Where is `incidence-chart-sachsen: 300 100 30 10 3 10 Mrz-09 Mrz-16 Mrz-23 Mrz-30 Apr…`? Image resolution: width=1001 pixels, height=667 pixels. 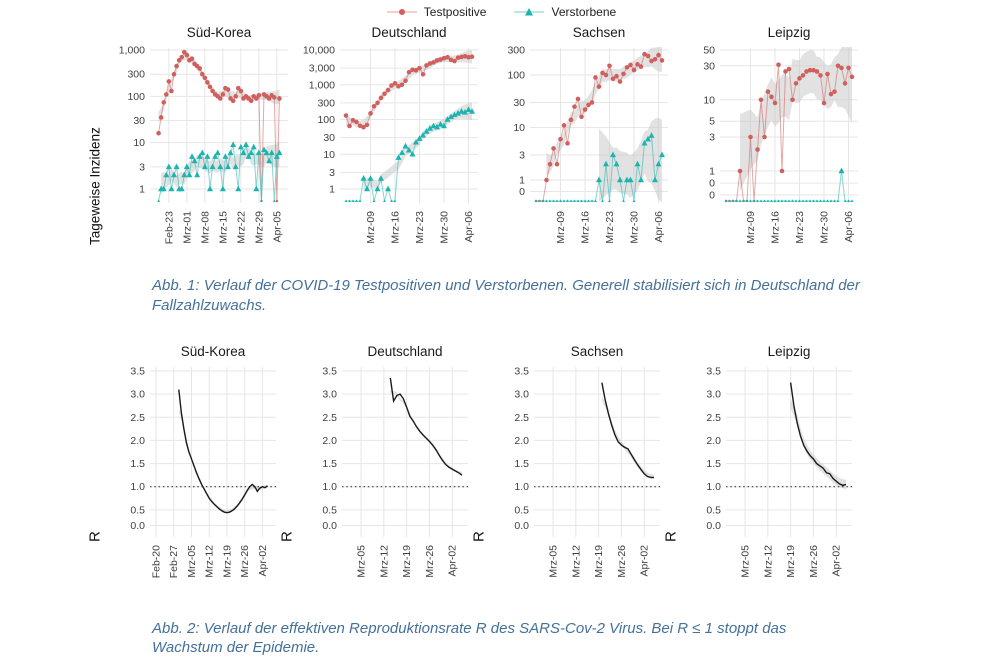
incidence-chart-sachsen: 300 100 30 10 3 10 Mrz-09 Mrz-16 Mrz-23 Mrz-30 Apr… is located at coordinates (587, 144).